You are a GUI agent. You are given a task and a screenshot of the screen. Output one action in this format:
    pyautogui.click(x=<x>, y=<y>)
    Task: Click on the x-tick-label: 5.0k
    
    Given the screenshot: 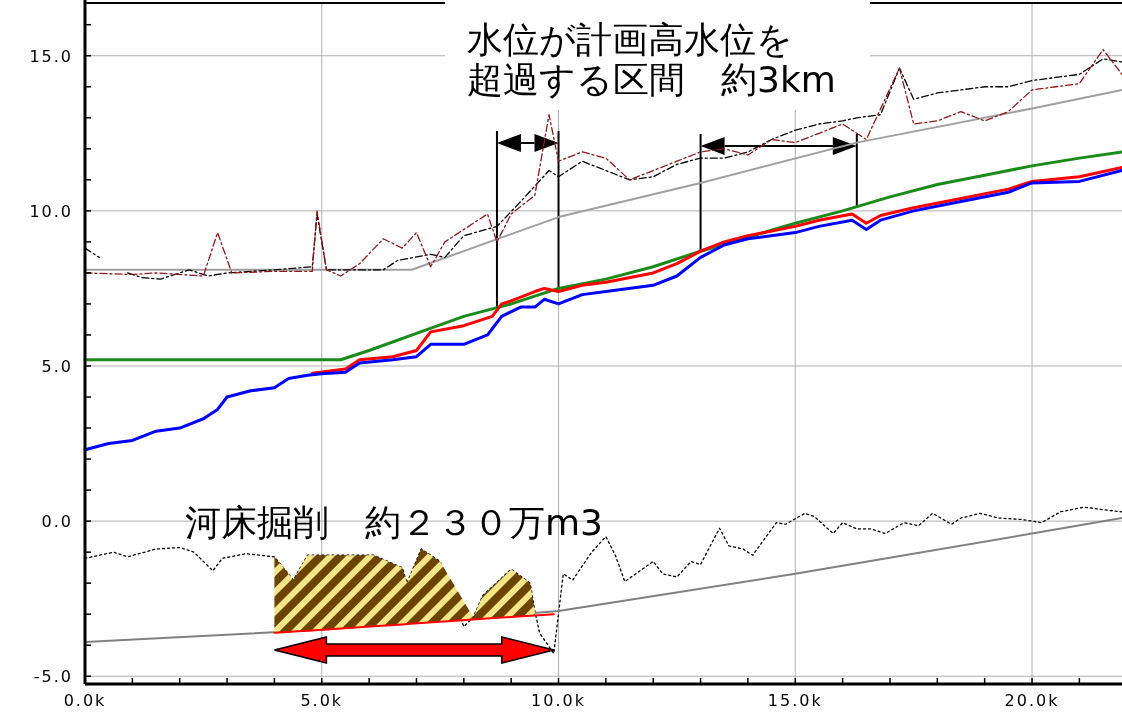 What is the action you would take?
    pyautogui.click(x=322, y=700)
    